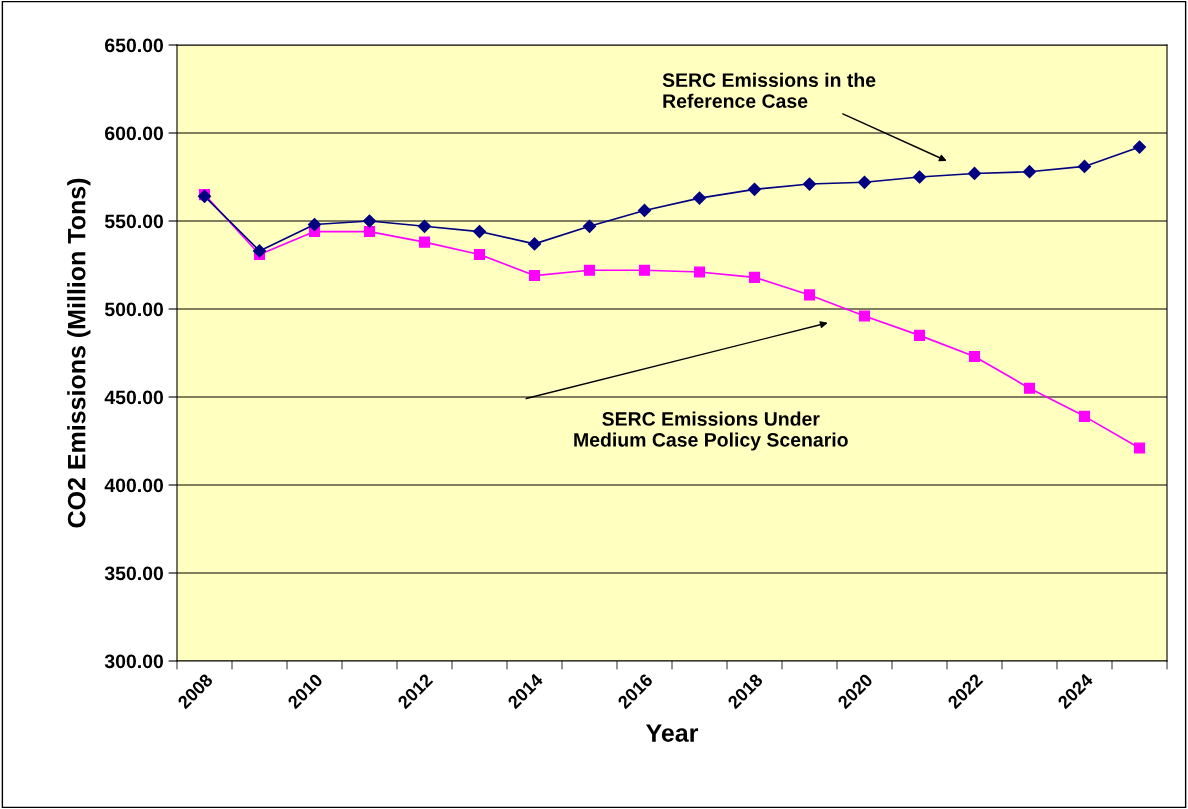 Image resolution: width=1188 pixels, height=809 pixels. What do you see at coordinates (134, 45) in the screenshot?
I see `y-tick-label: 650.00` at bounding box center [134, 45].